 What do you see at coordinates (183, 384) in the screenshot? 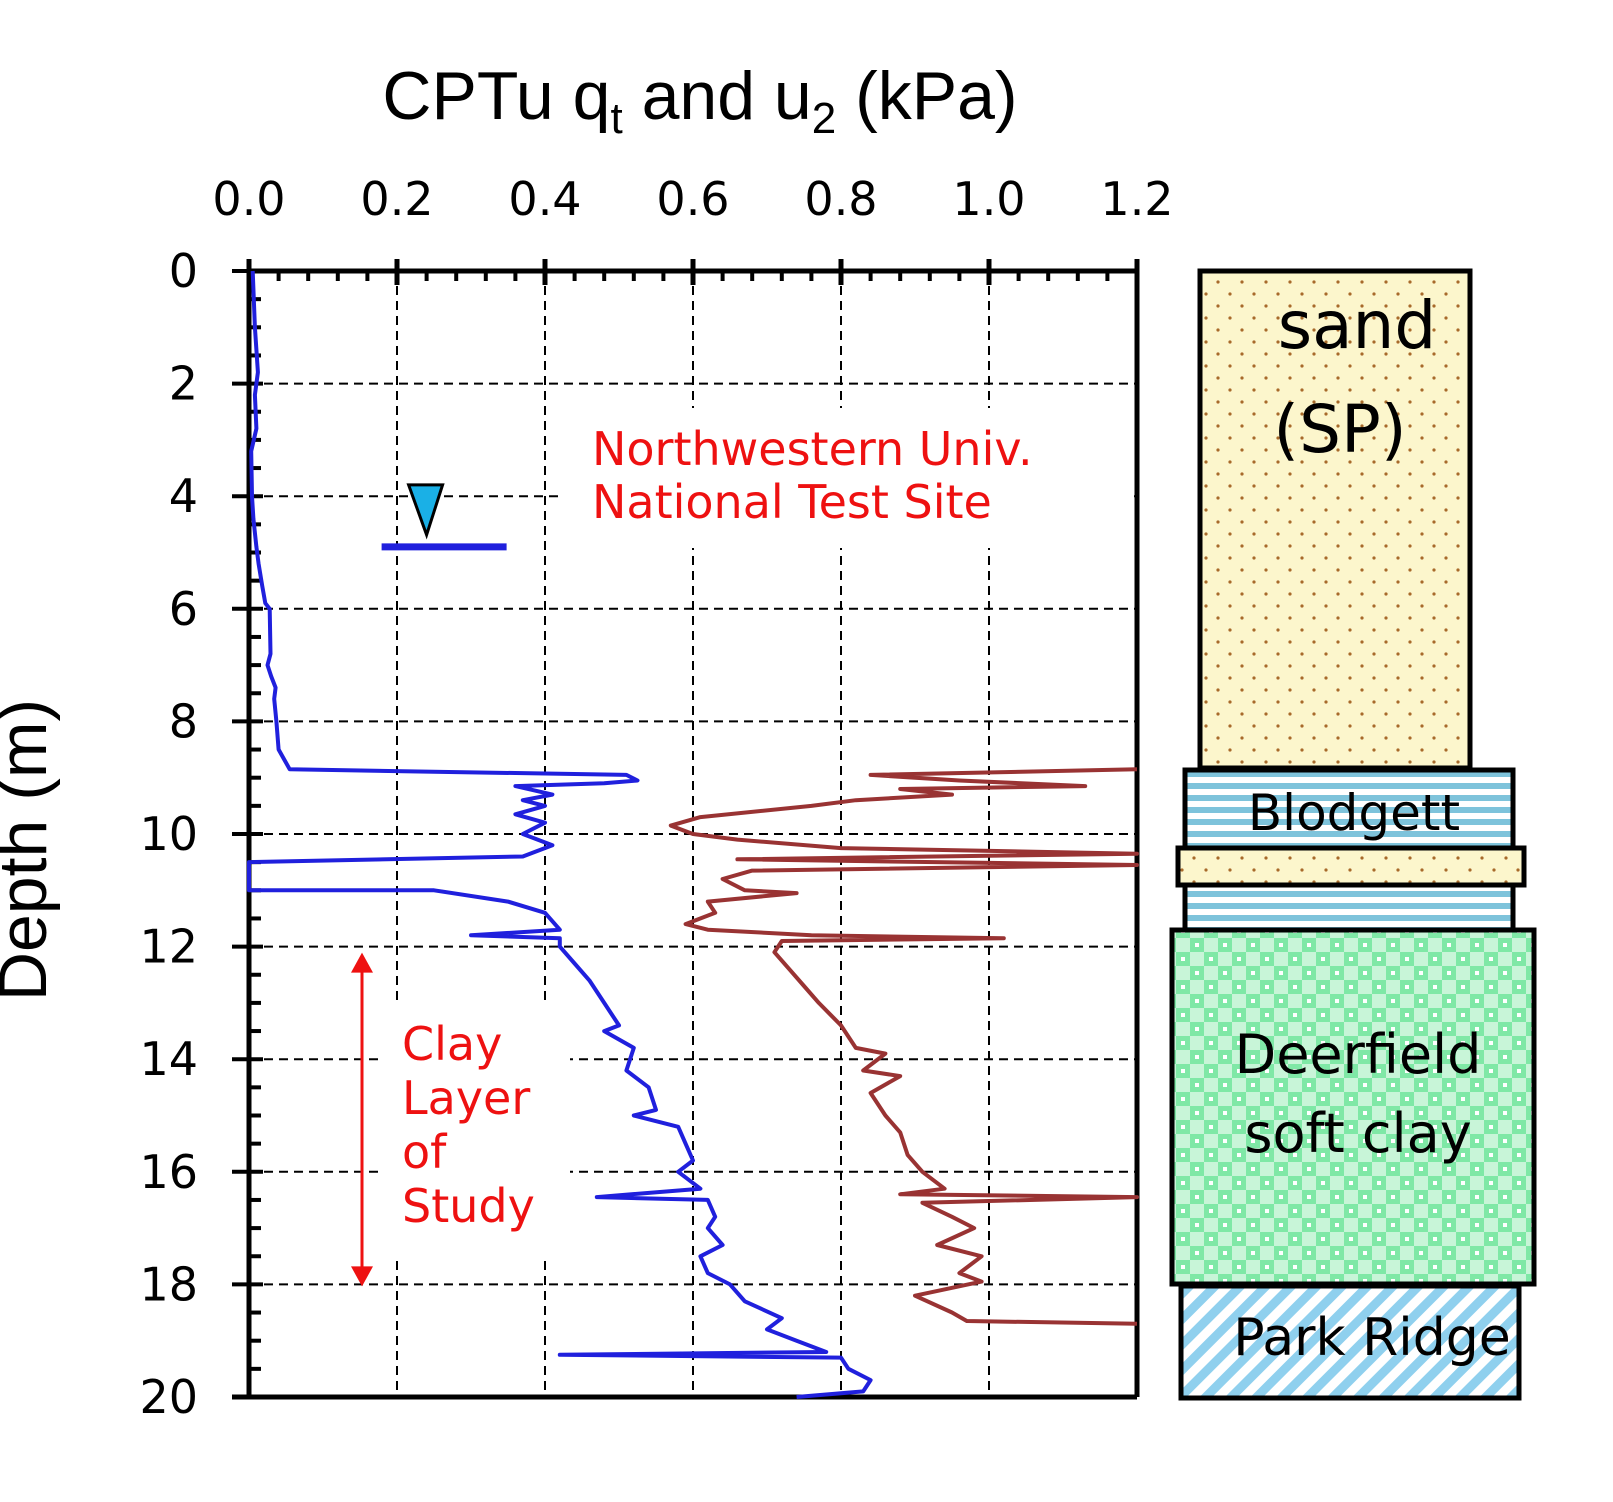
I see `y-tick-label: 2` at bounding box center [183, 384].